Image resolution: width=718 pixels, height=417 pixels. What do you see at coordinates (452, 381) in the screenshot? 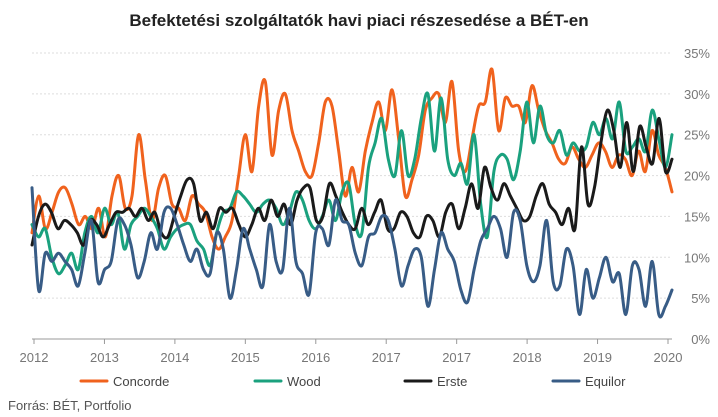
I see `legend-label: Erste` at bounding box center [452, 381].